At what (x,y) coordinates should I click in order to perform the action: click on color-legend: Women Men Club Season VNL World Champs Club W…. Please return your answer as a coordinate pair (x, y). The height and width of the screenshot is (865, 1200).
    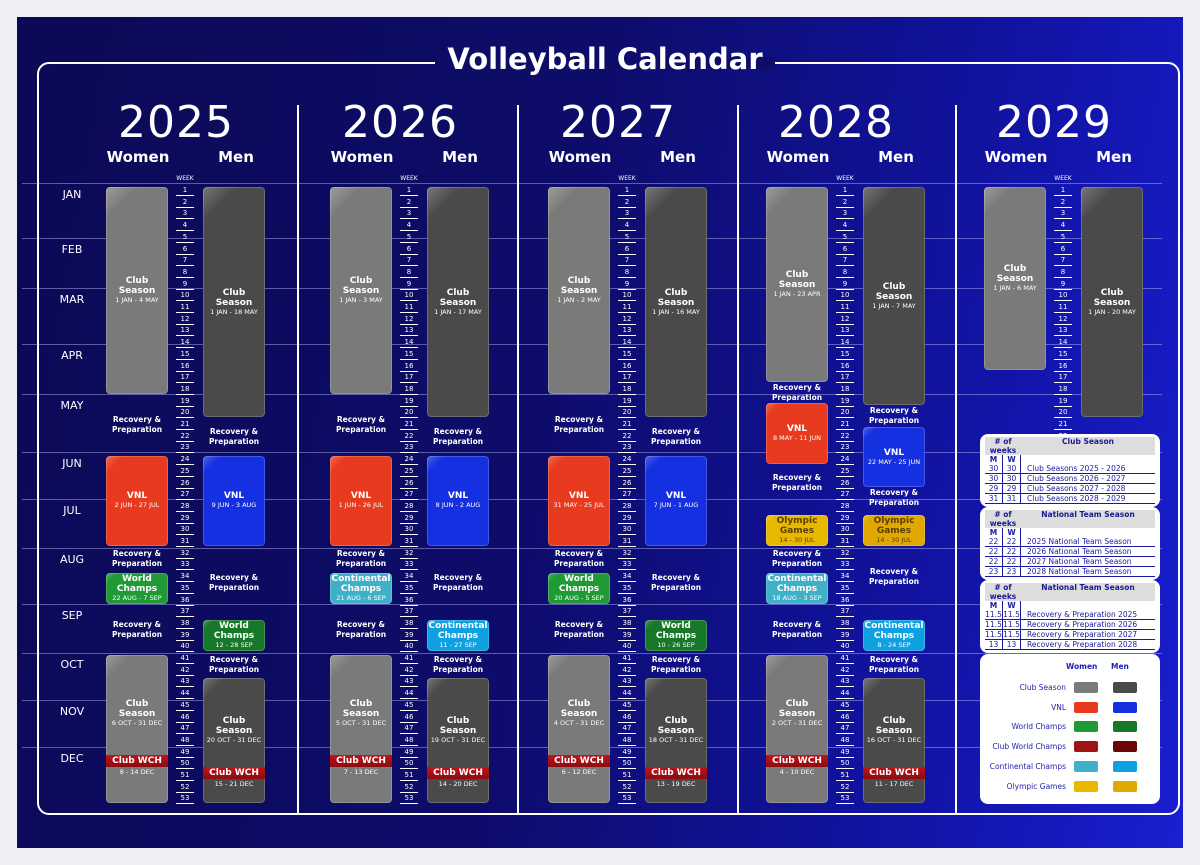
    Looking at the image, I should click on (1070, 729).